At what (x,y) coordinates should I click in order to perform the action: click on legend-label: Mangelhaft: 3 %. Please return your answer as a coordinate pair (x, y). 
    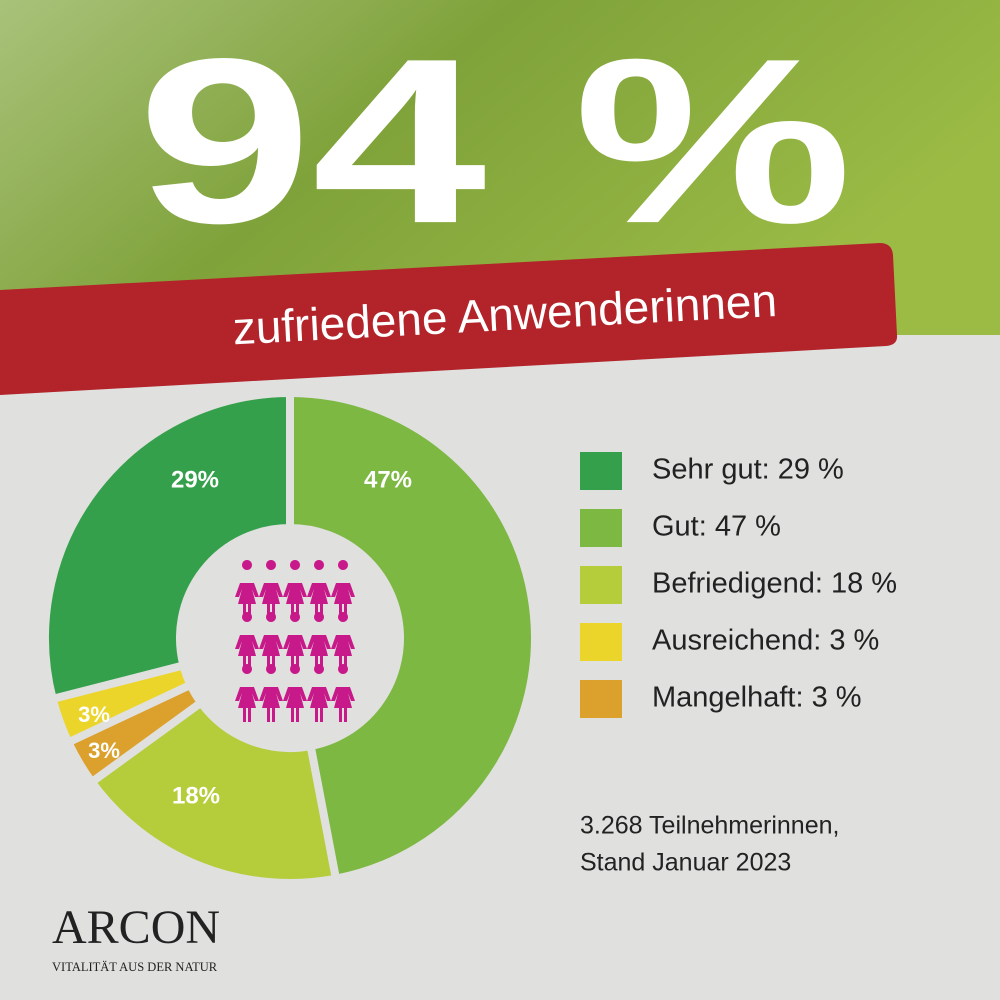
    Looking at the image, I should click on (757, 698).